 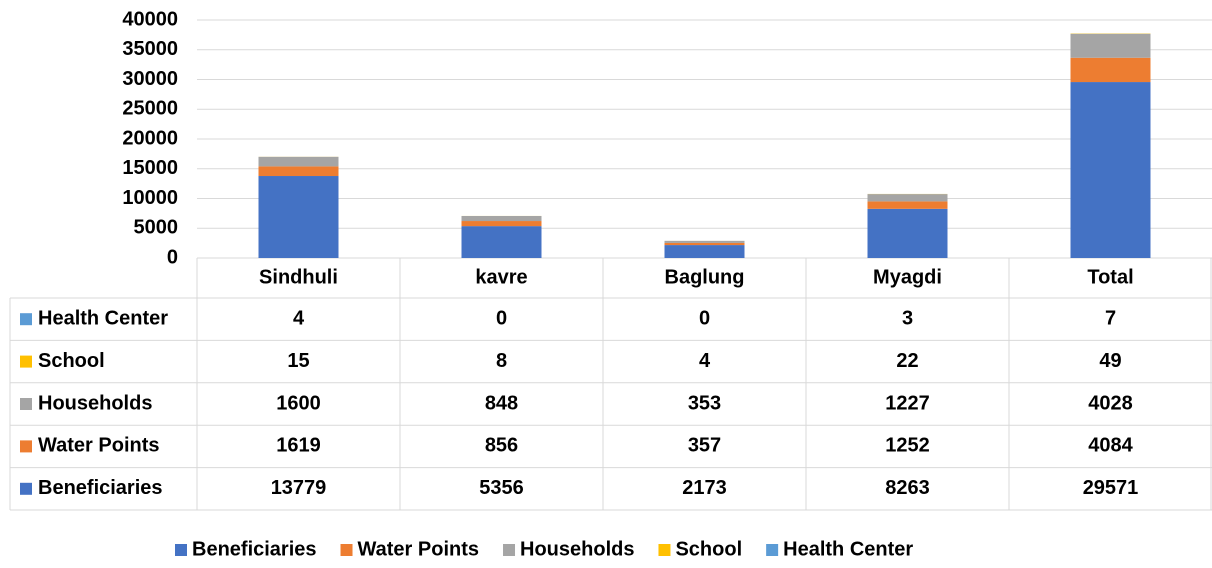 What do you see at coordinates (501, 403) in the screenshot?
I see `table-cell: 848` at bounding box center [501, 403].